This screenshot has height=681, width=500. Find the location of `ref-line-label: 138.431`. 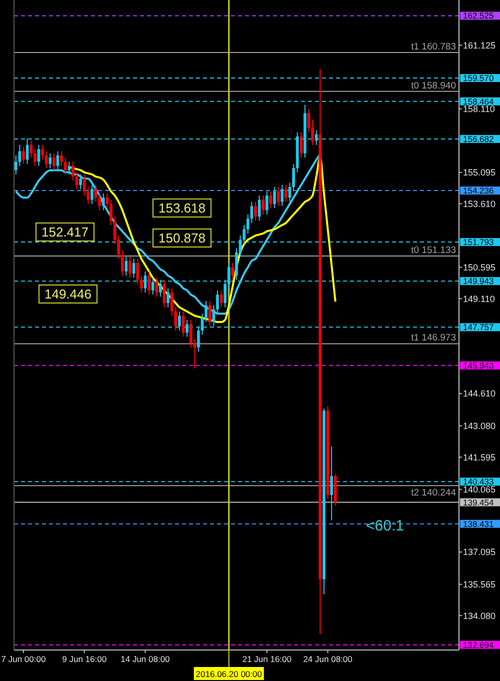

ref-line-label: 138.431 is located at coordinates (478, 523).